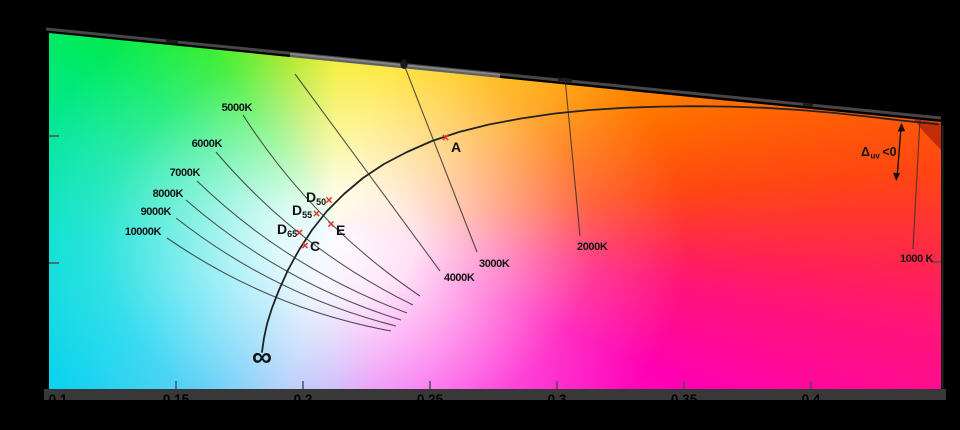 This screenshot has height=430, width=960. What do you see at coordinates (237, 108) in the screenshot?
I see `isotherm-label-5000k: 5000K` at bounding box center [237, 108].